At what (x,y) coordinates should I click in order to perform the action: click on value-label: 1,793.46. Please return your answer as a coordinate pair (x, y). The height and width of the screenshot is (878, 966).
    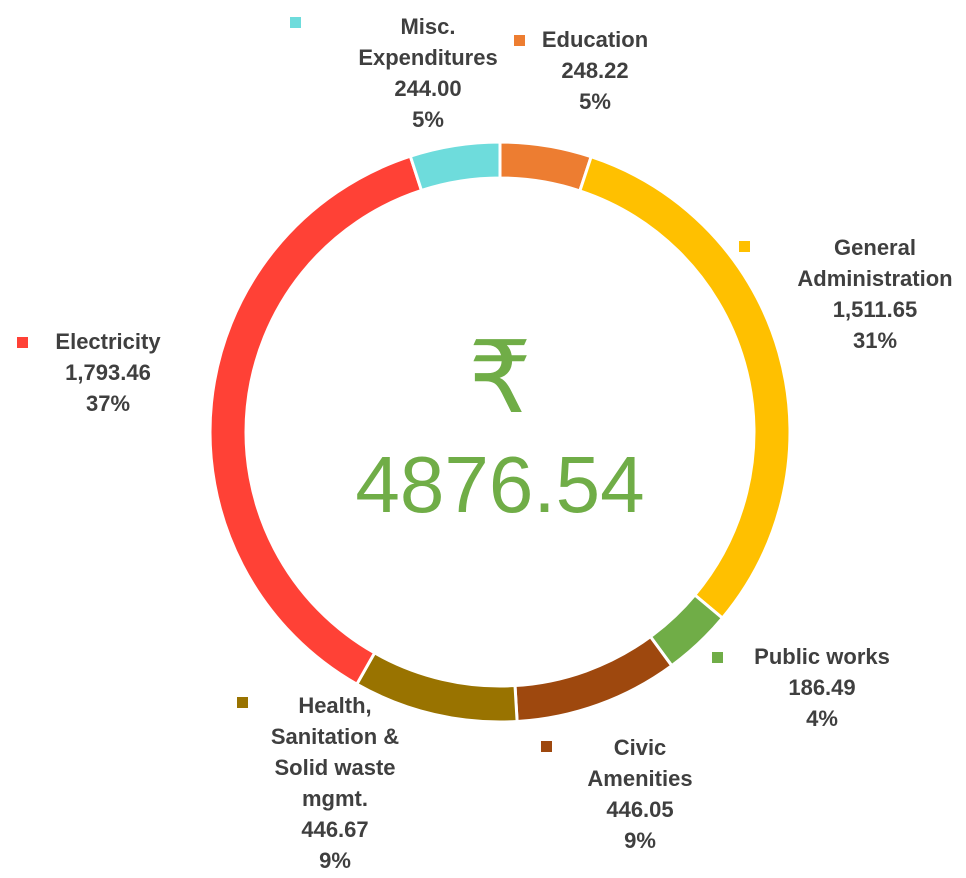
    Looking at the image, I should click on (108, 372).